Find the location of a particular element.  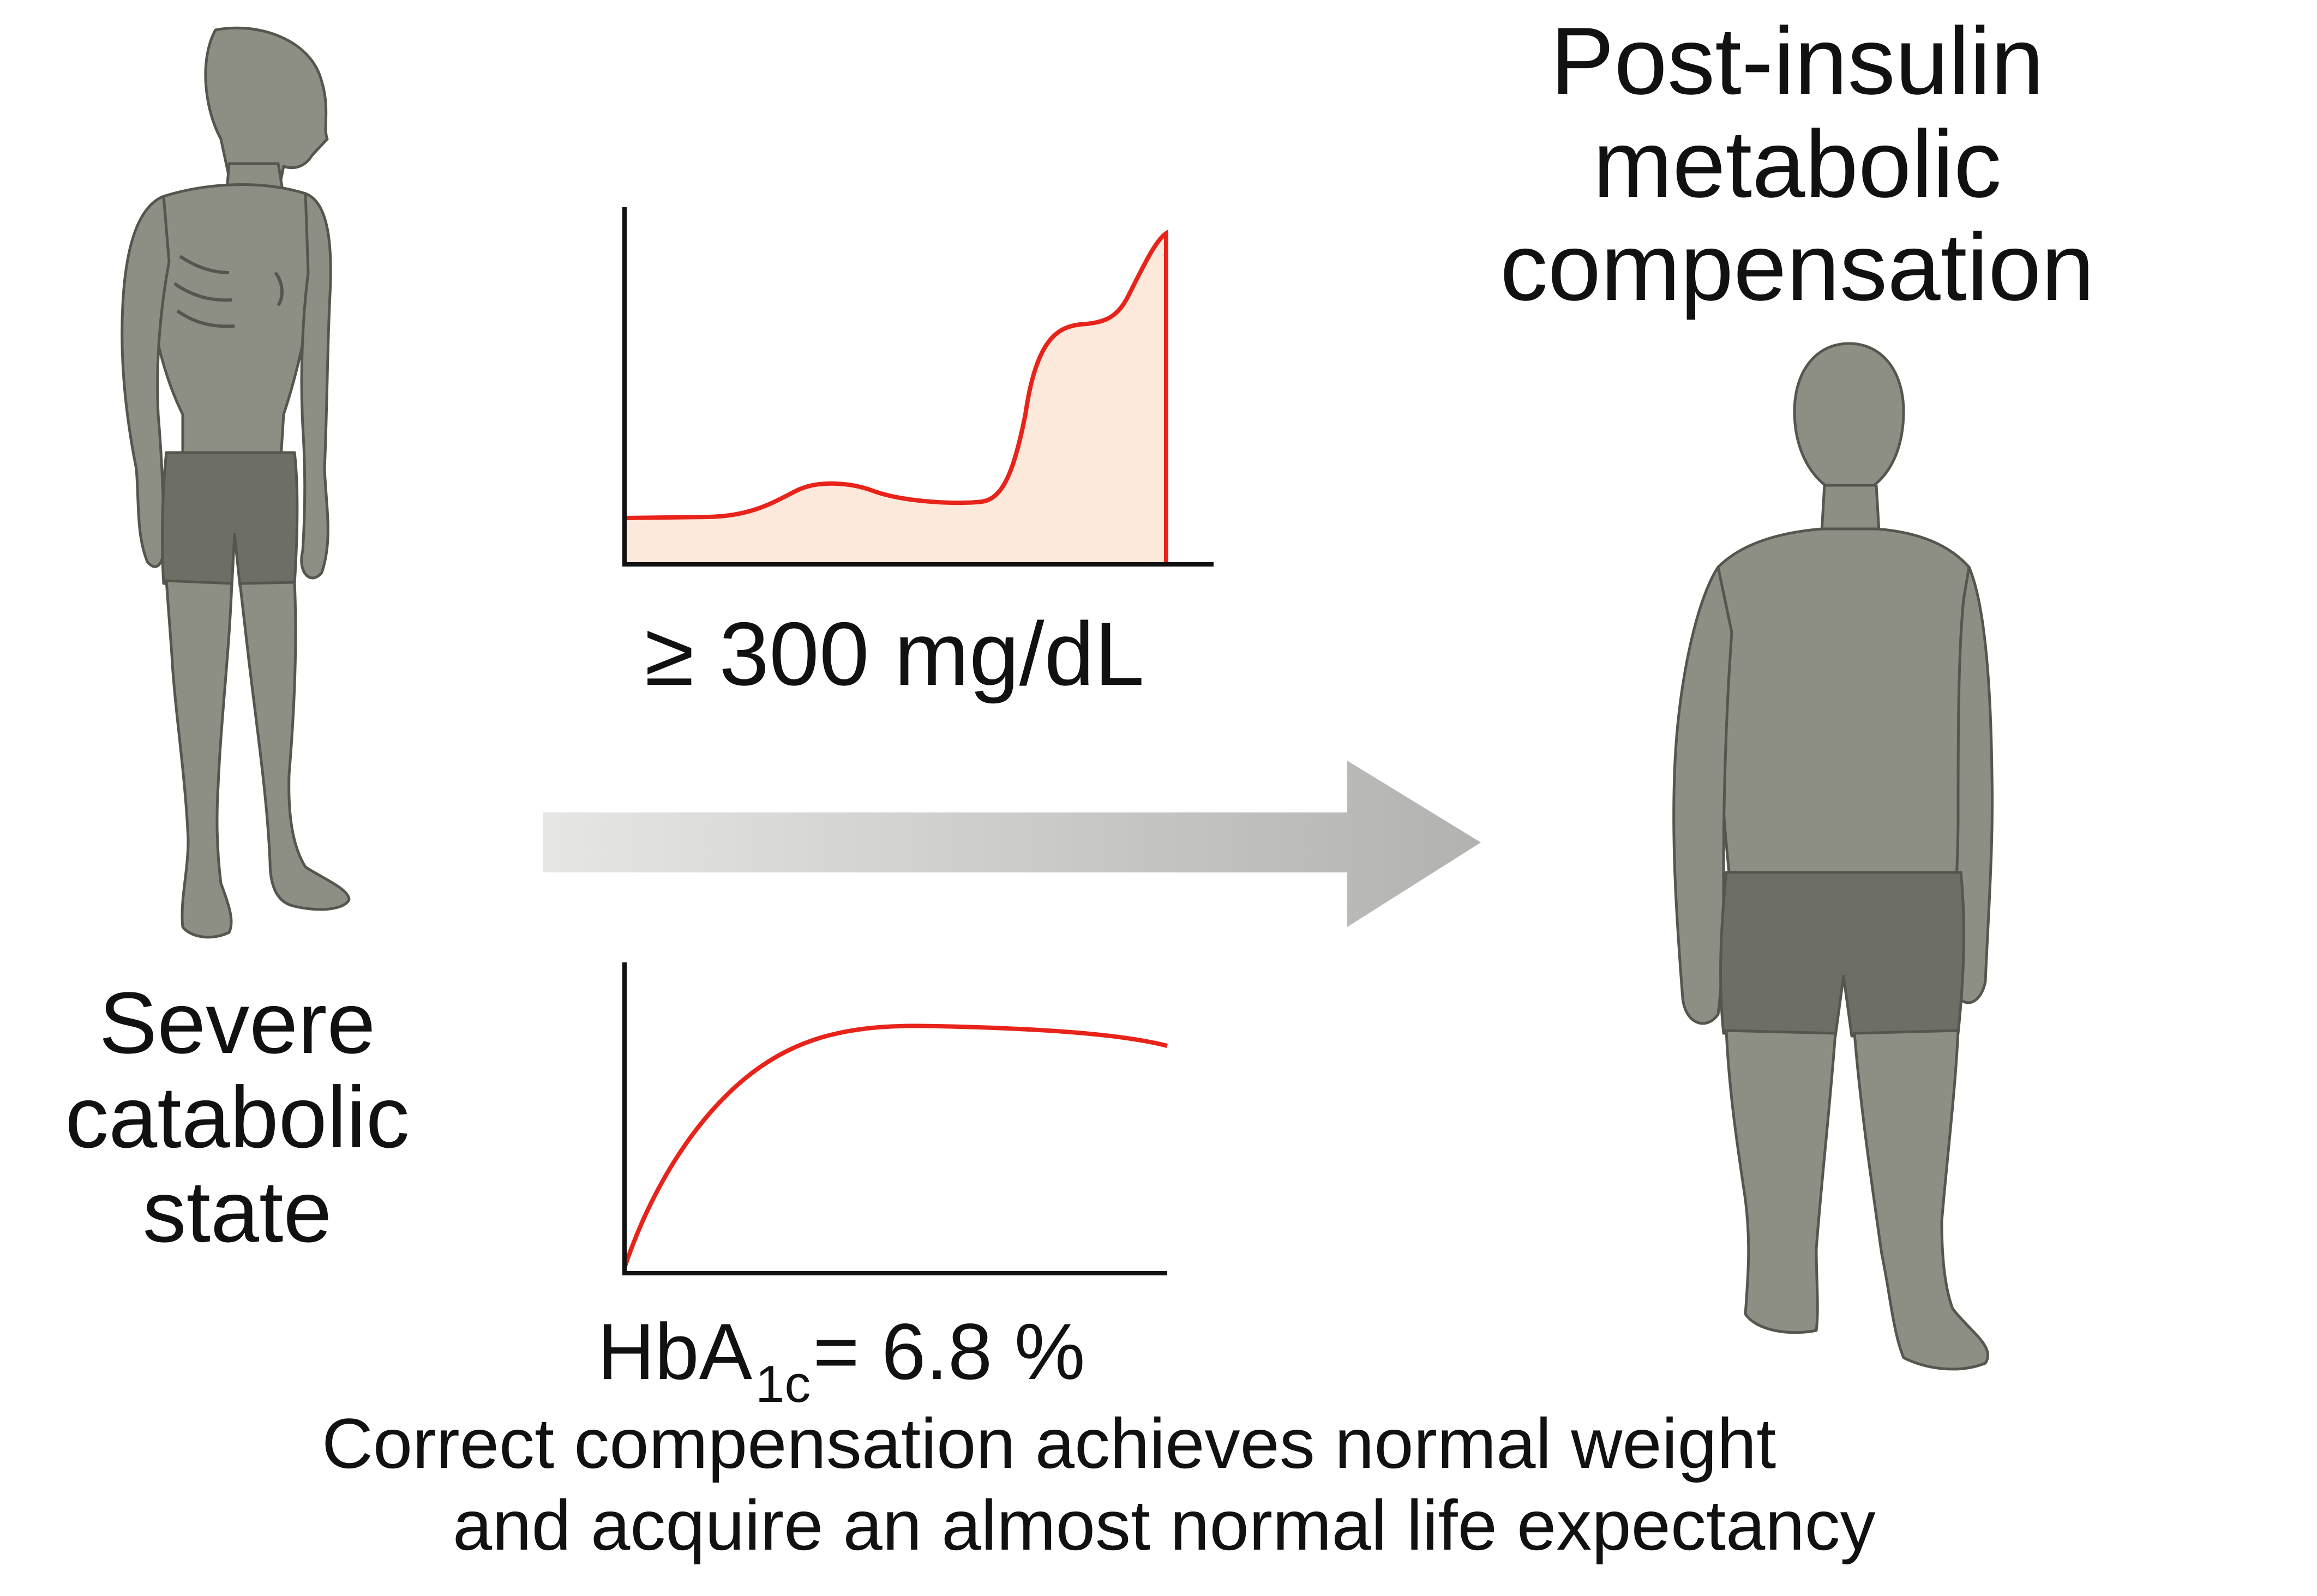

progression-arrow is located at coordinates (1012, 844).